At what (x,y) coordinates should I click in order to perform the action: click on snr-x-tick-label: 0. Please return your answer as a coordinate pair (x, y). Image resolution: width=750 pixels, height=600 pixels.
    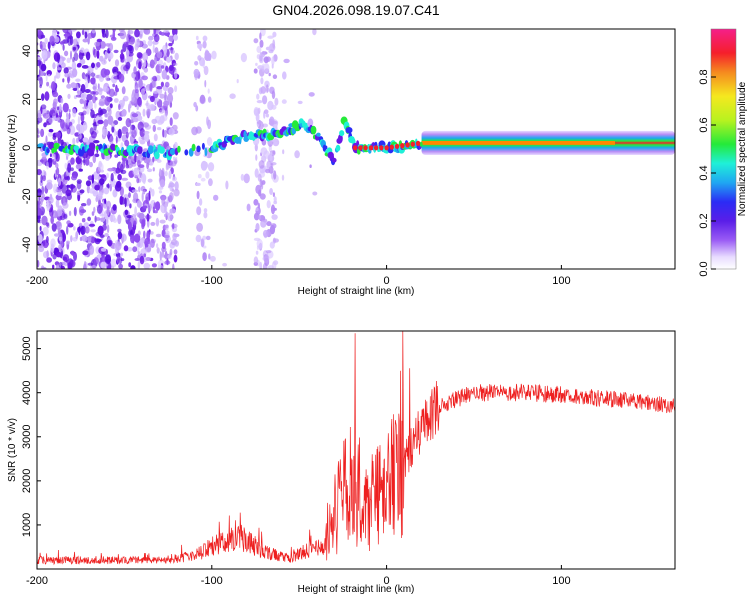
    Looking at the image, I should click on (387, 581).